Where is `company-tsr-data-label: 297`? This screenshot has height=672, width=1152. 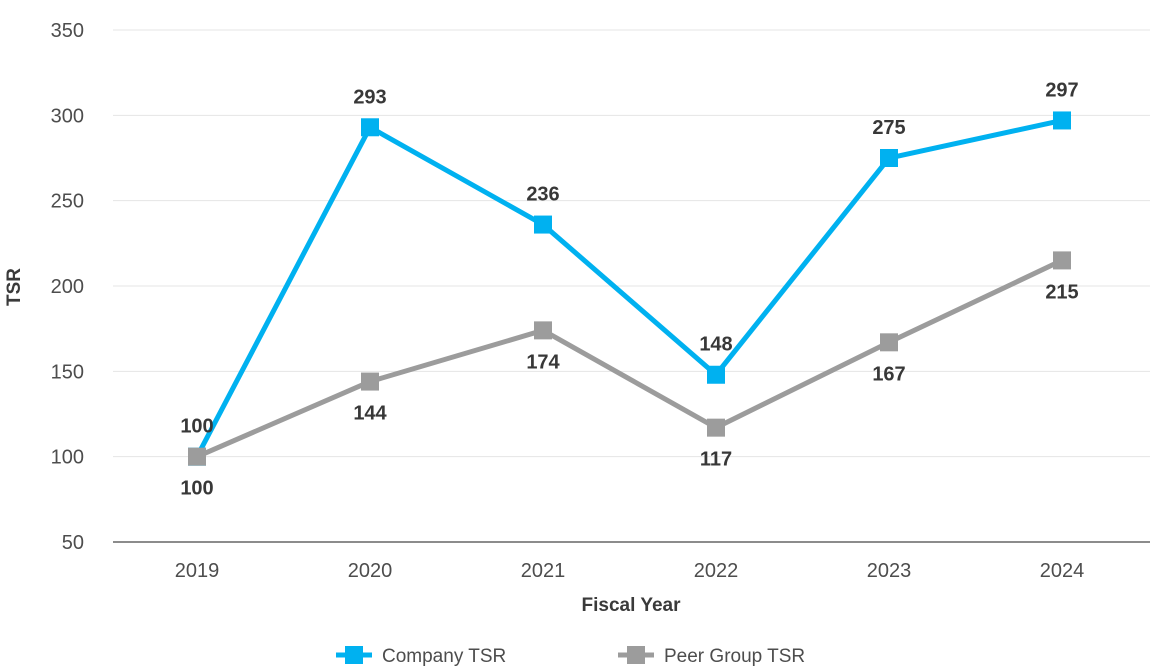
company-tsr-data-label: 297 is located at coordinates (1061, 90).